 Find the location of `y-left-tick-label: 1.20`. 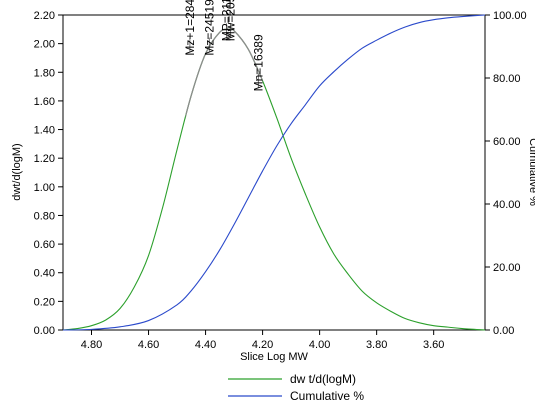

y-left-tick-label: 1.20 is located at coordinates (44, 159).